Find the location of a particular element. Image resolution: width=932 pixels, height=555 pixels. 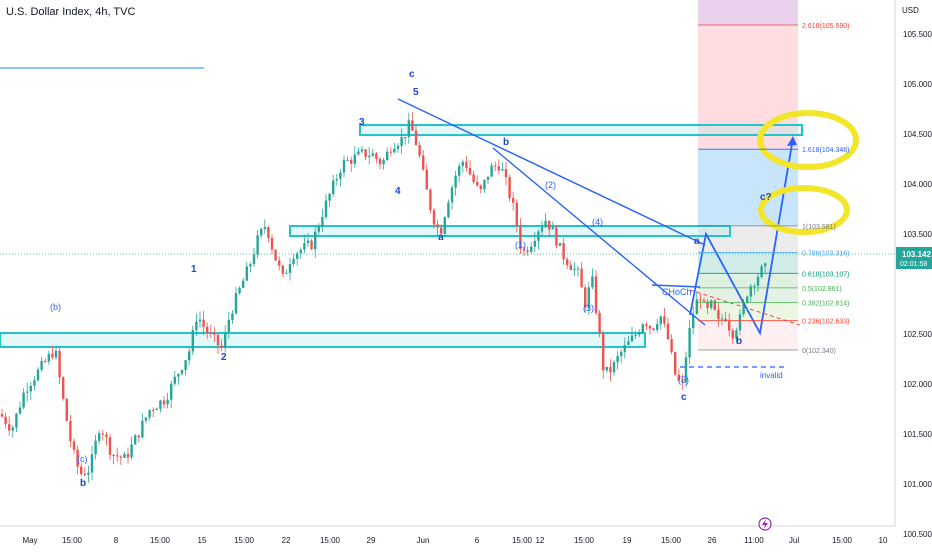

trendline-upper is located at coordinates (551, 172).